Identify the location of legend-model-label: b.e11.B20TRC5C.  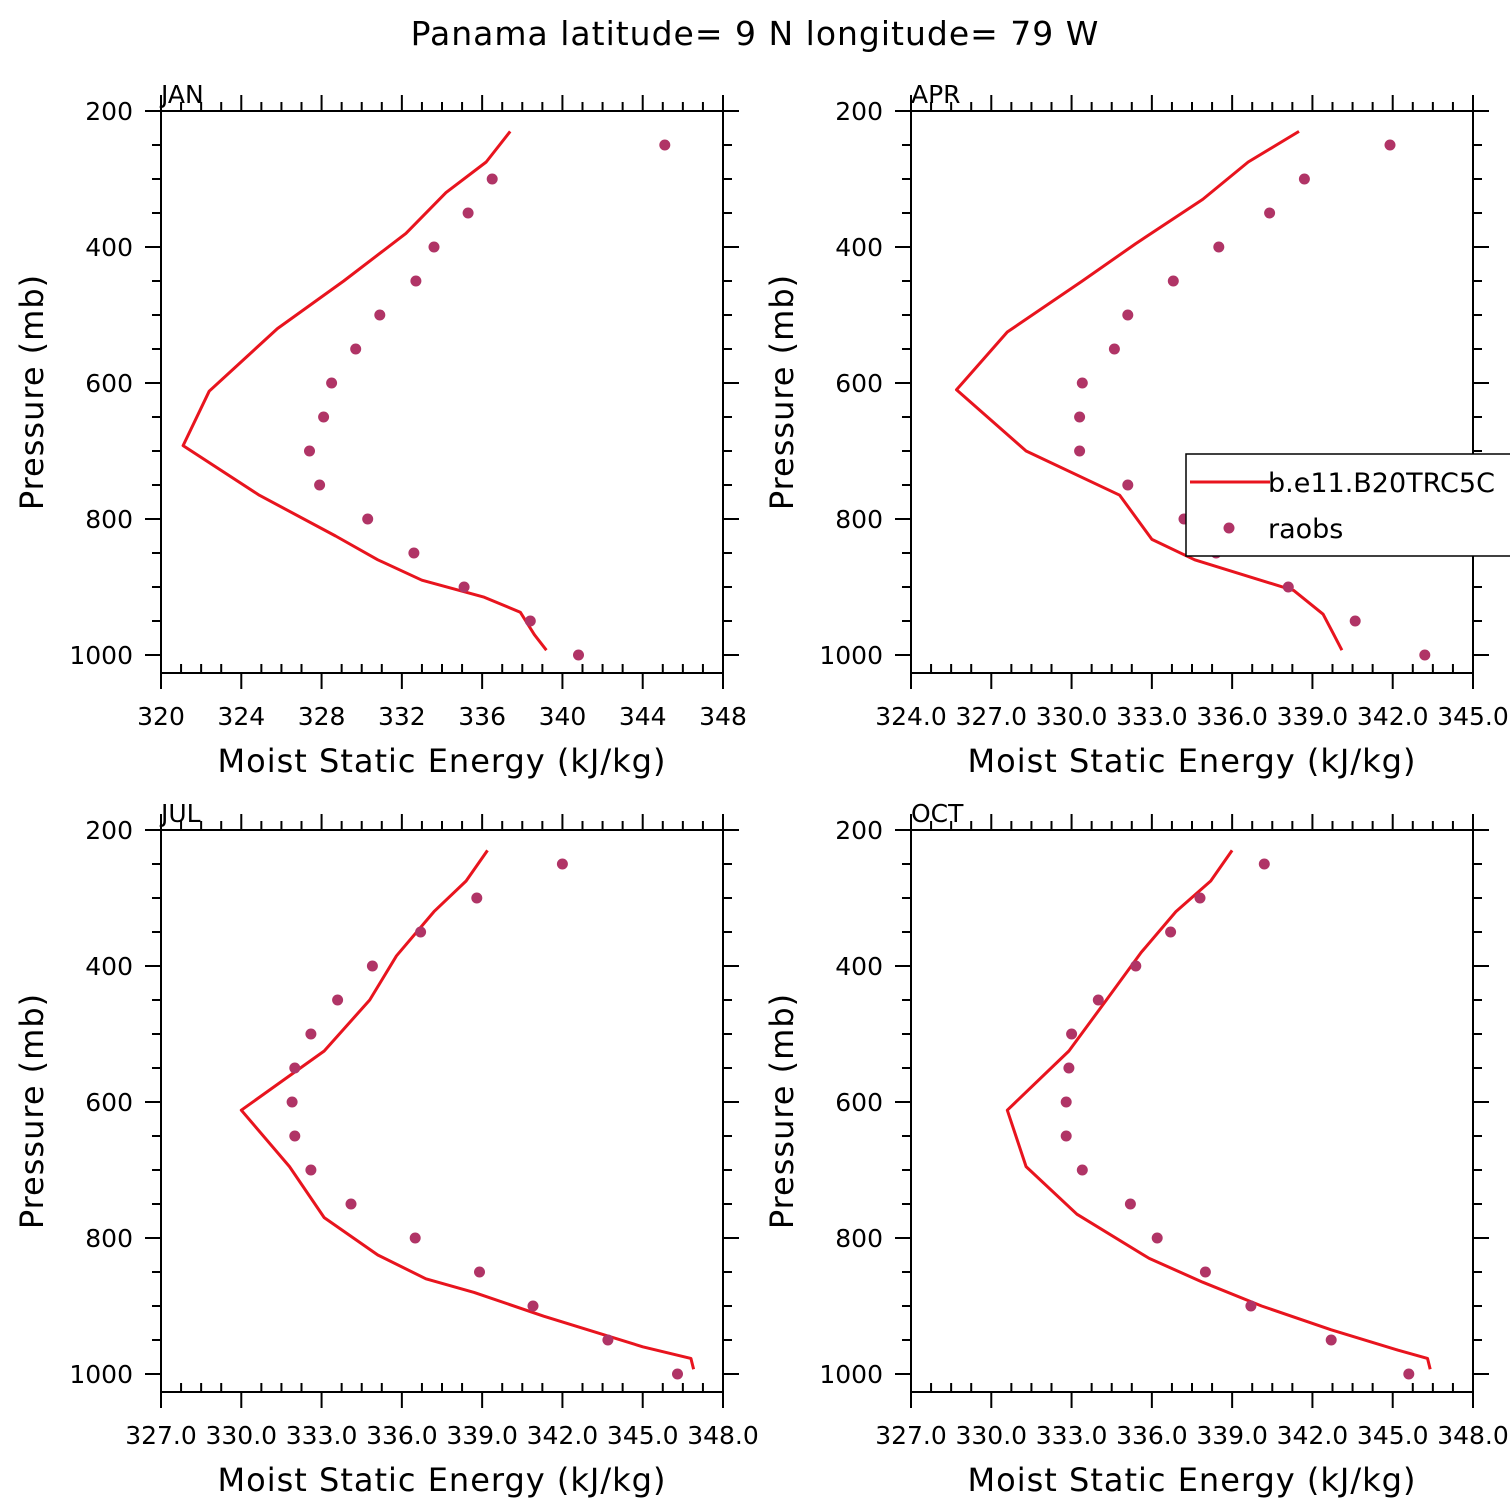
(1381, 483).